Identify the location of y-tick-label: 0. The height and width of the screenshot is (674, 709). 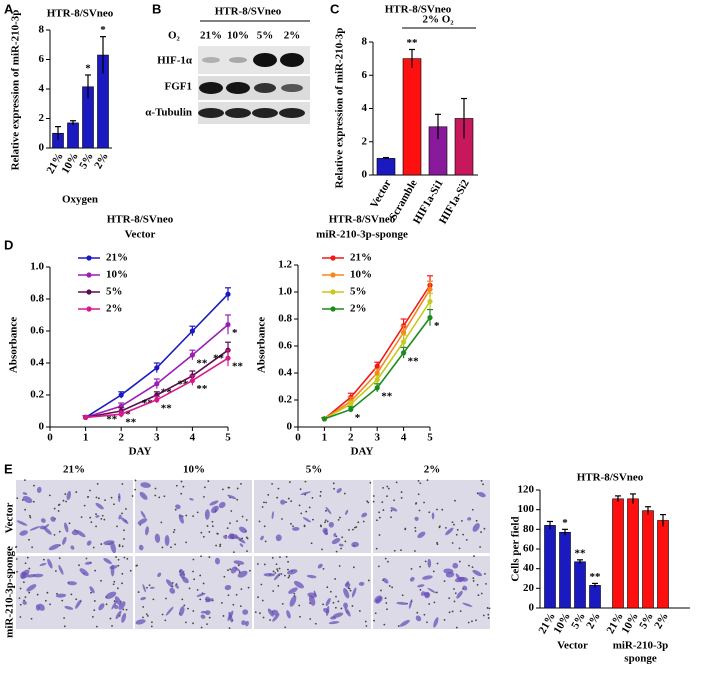
(42, 148).